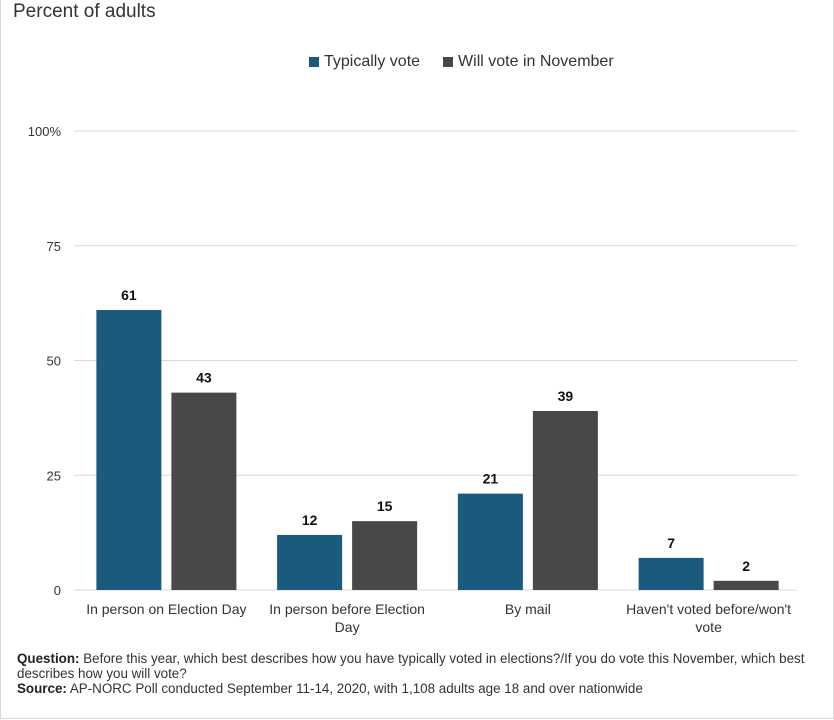 This screenshot has width=834, height=720. What do you see at coordinates (45, 131) in the screenshot?
I see `y-tick-label: 100%` at bounding box center [45, 131].